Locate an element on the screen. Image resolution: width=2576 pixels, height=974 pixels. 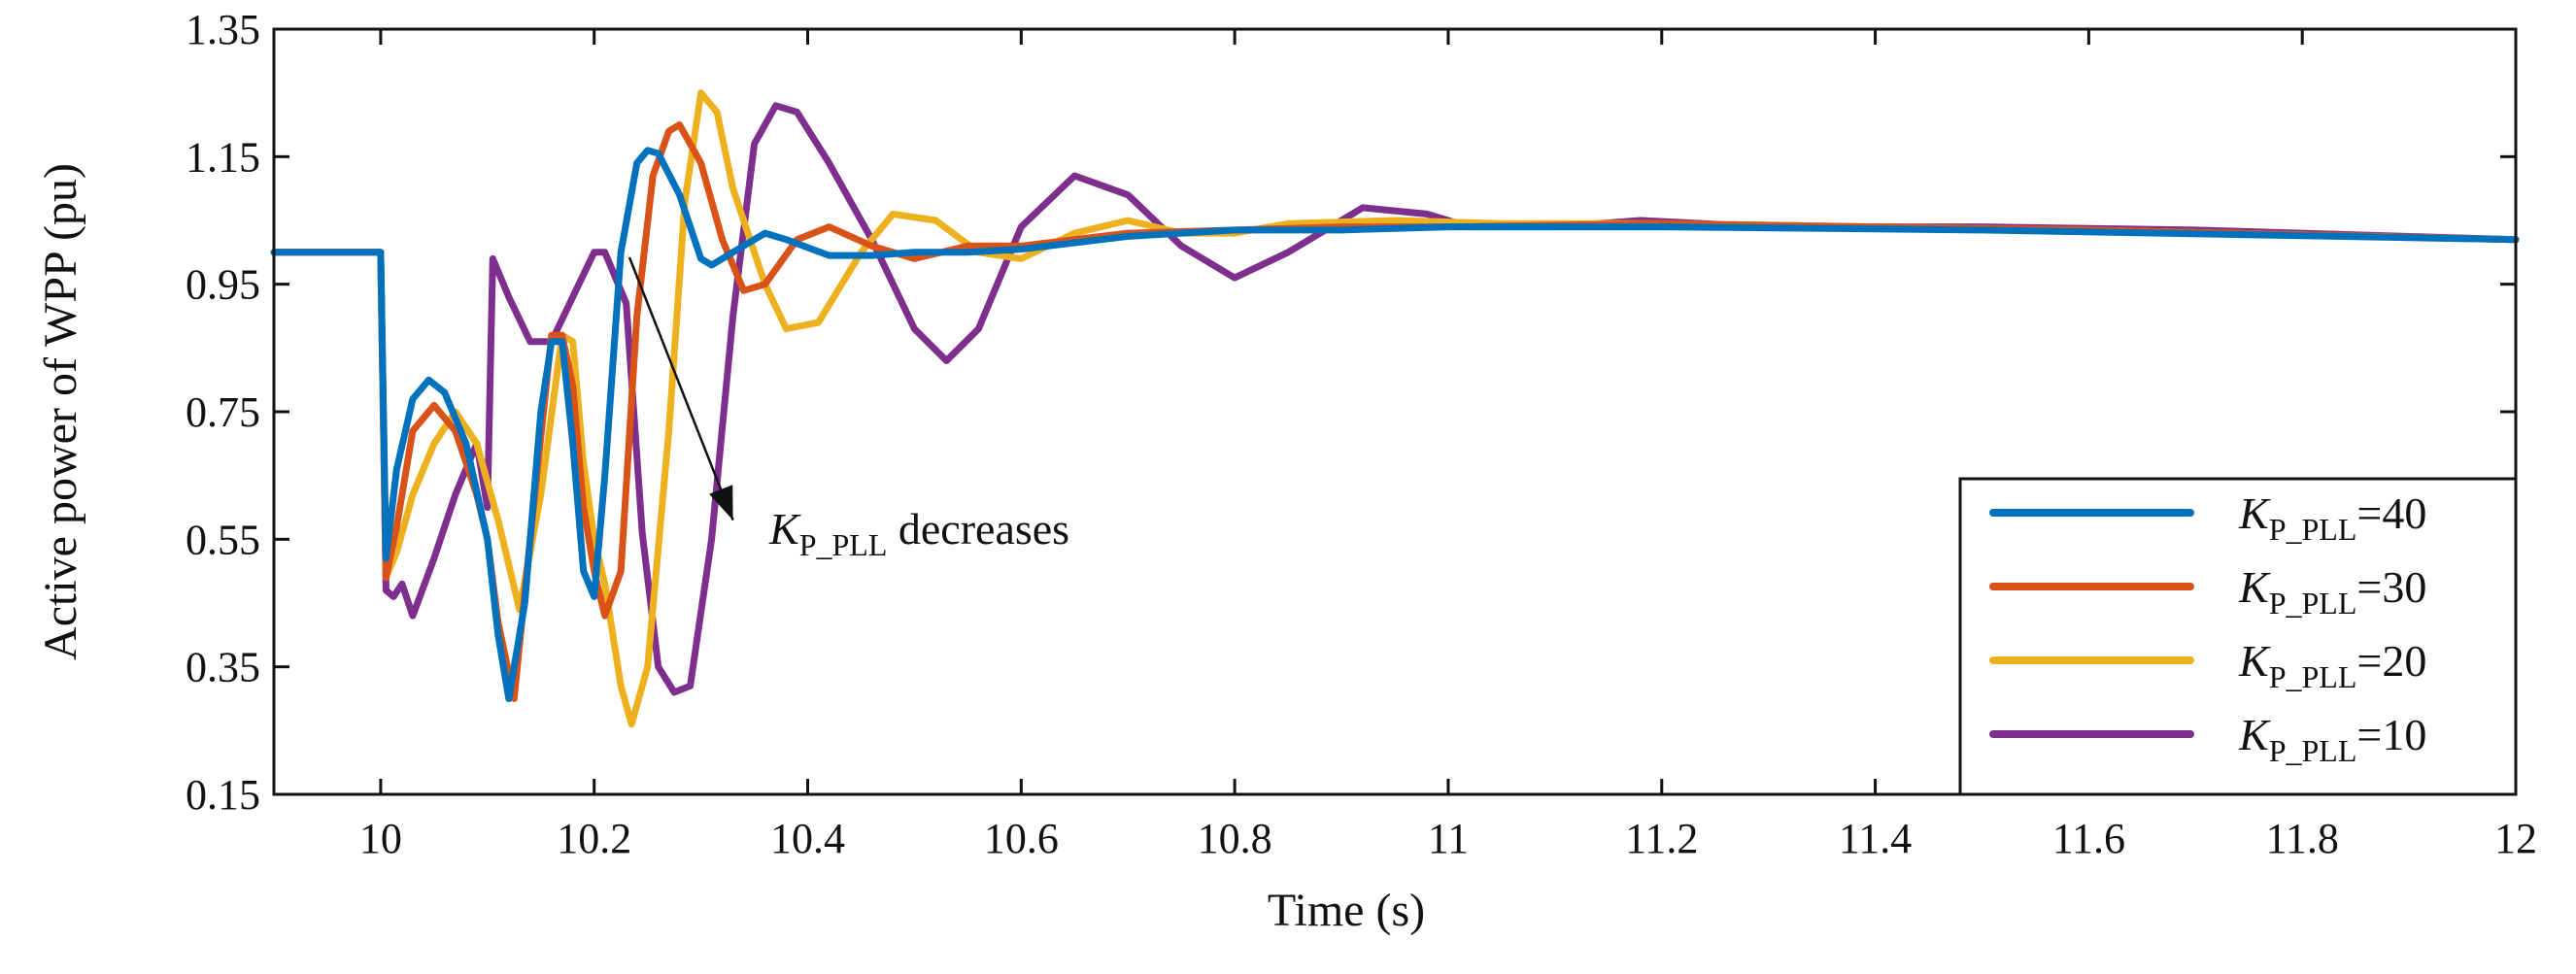
x-tick-label: 11.6 is located at coordinates (2088, 838).